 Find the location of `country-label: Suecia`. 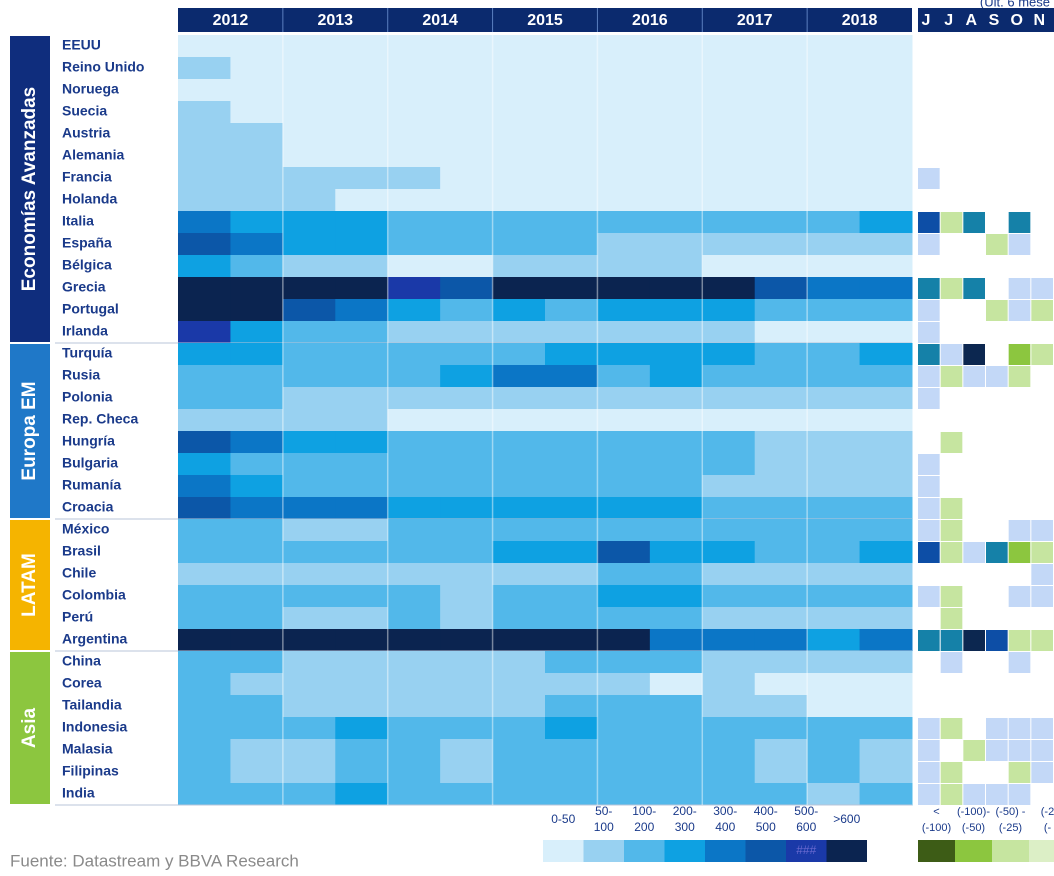

country-label: Suecia is located at coordinates (84, 111).